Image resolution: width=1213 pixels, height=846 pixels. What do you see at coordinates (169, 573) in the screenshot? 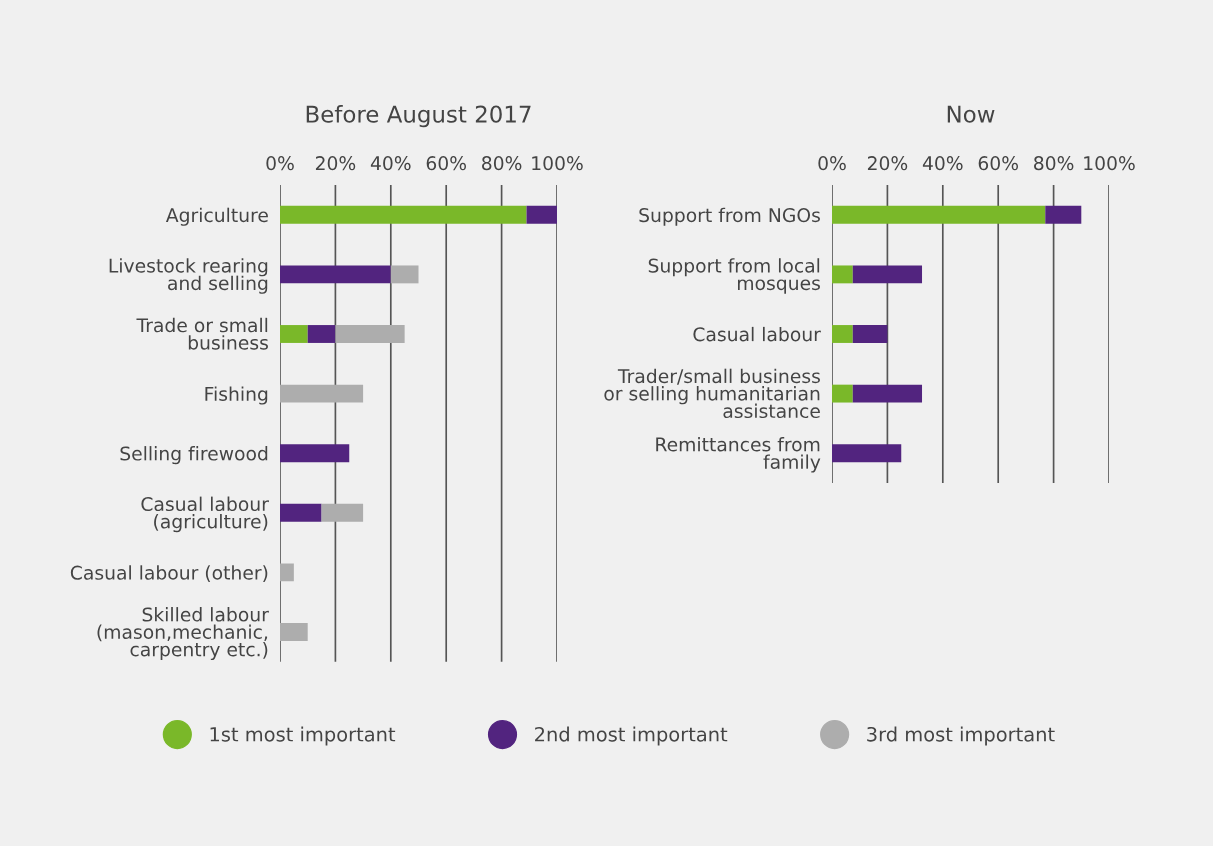
I see `y-tick-label: Casual labour (other)` at bounding box center [169, 573].